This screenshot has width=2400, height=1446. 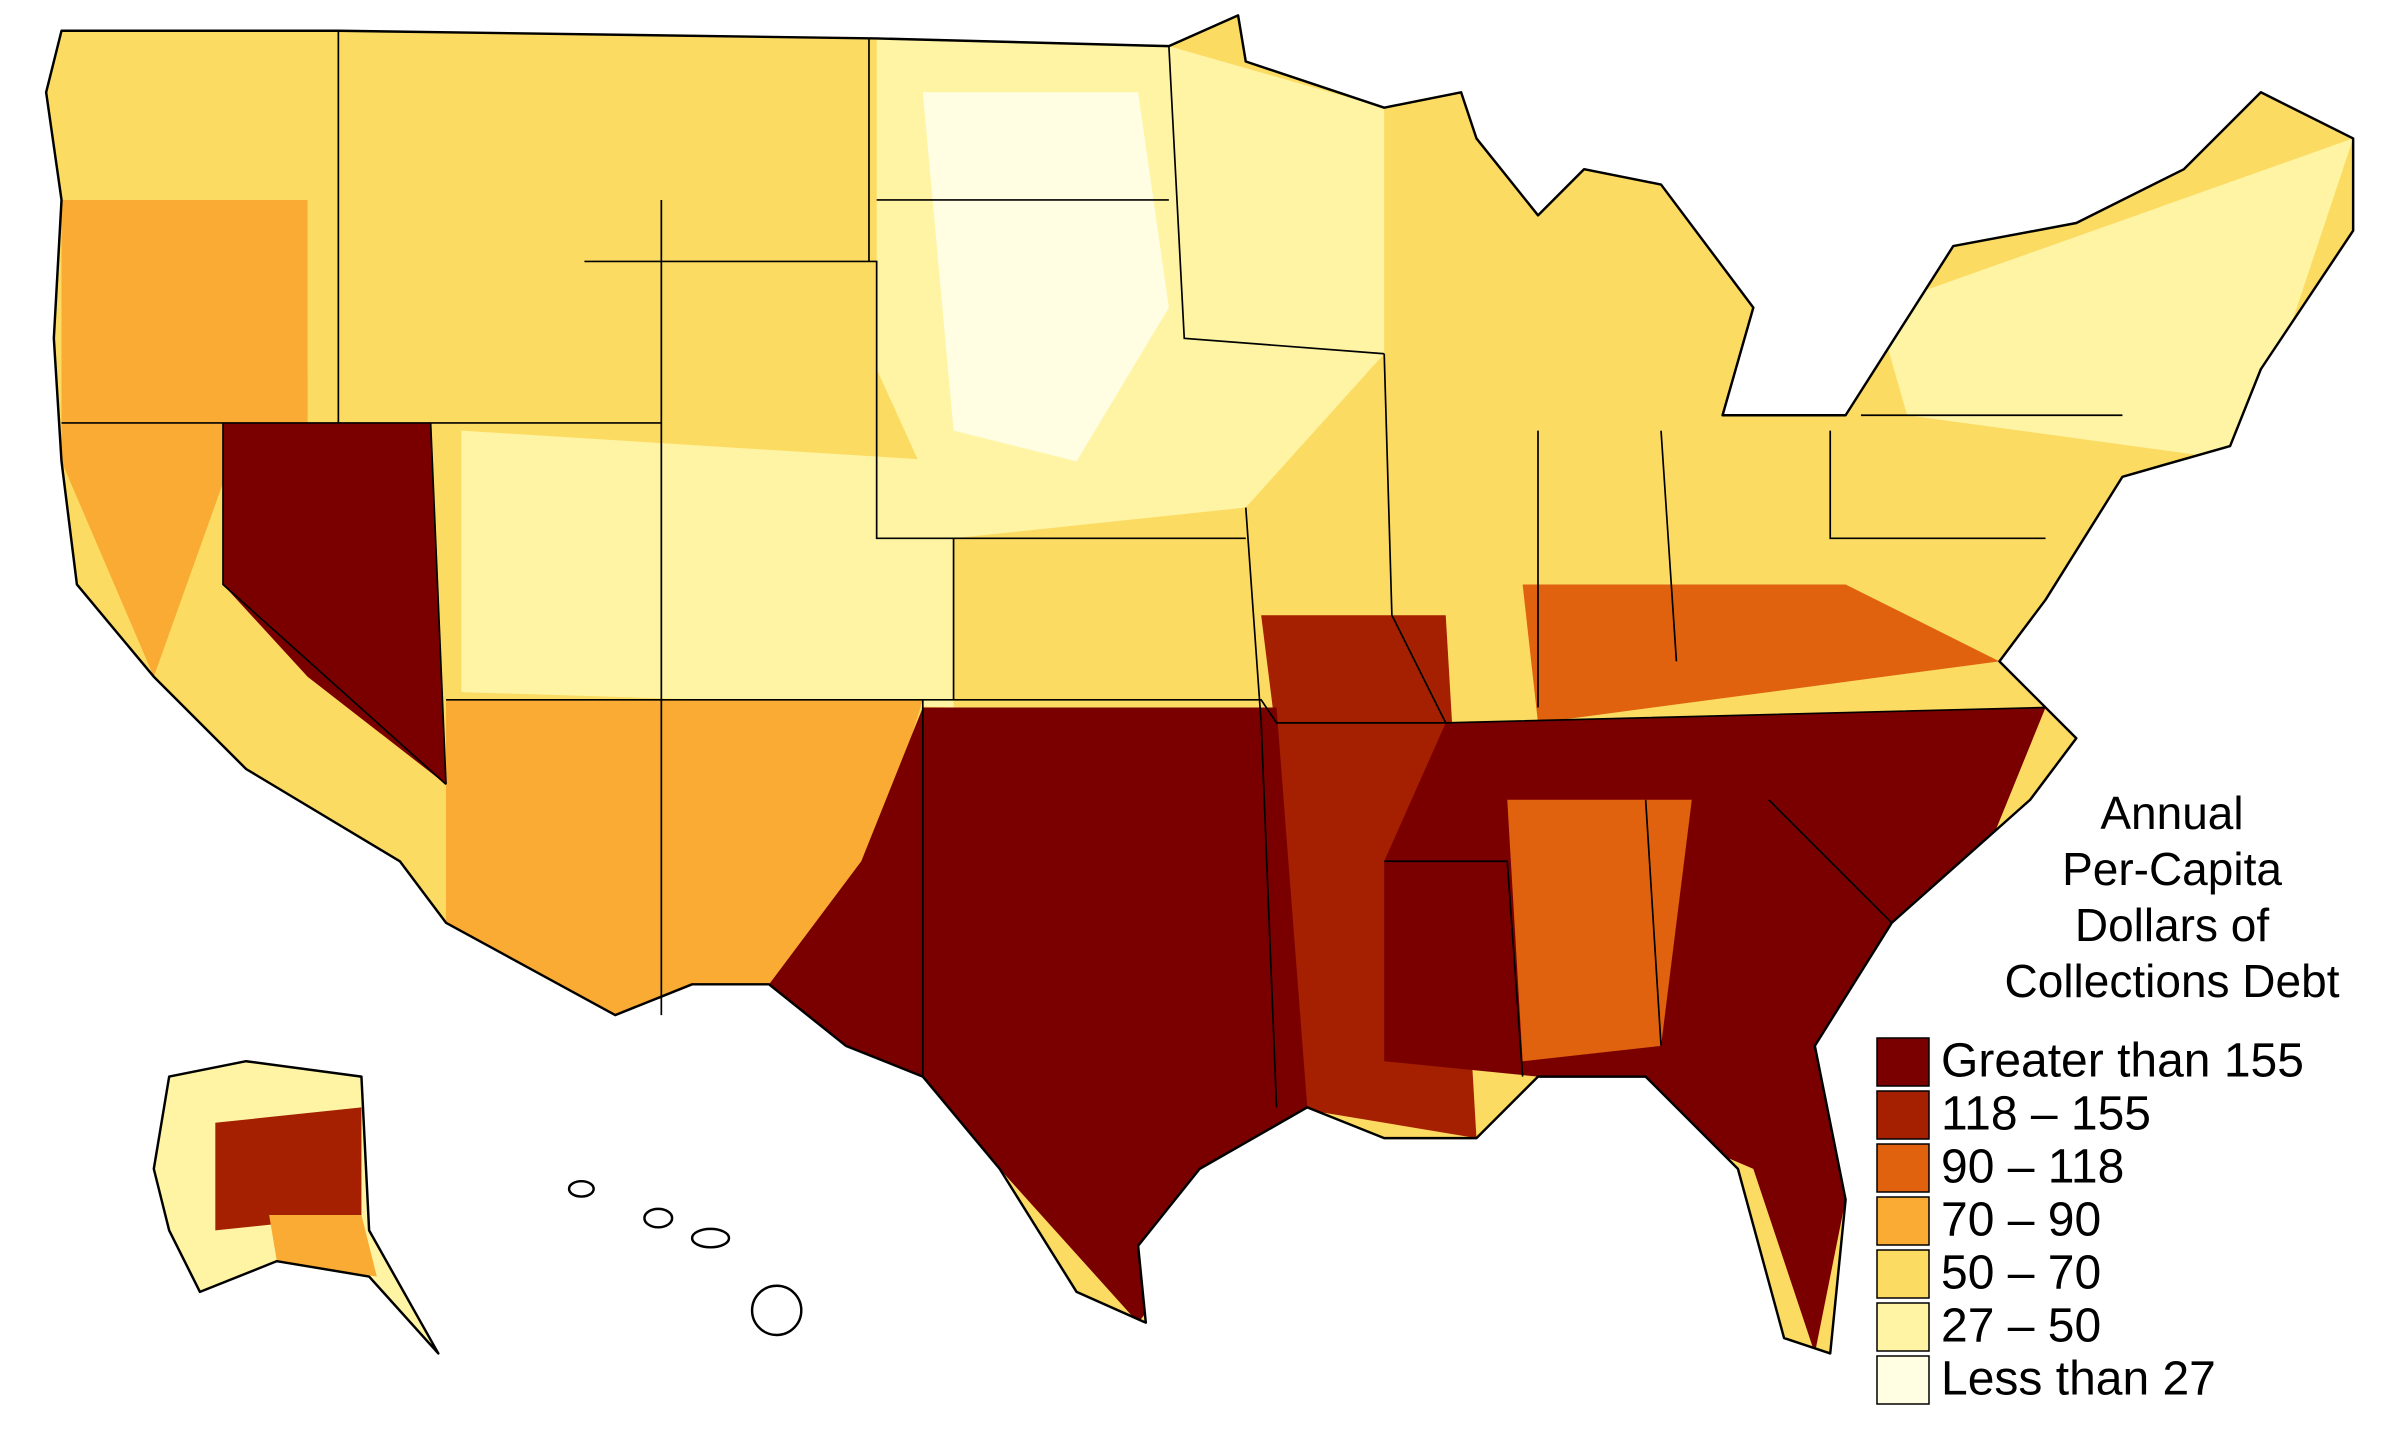 What do you see at coordinates (2171, 813) in the screenshot?
I see `legend-title: Annual` at bounding box center [2171, 813].